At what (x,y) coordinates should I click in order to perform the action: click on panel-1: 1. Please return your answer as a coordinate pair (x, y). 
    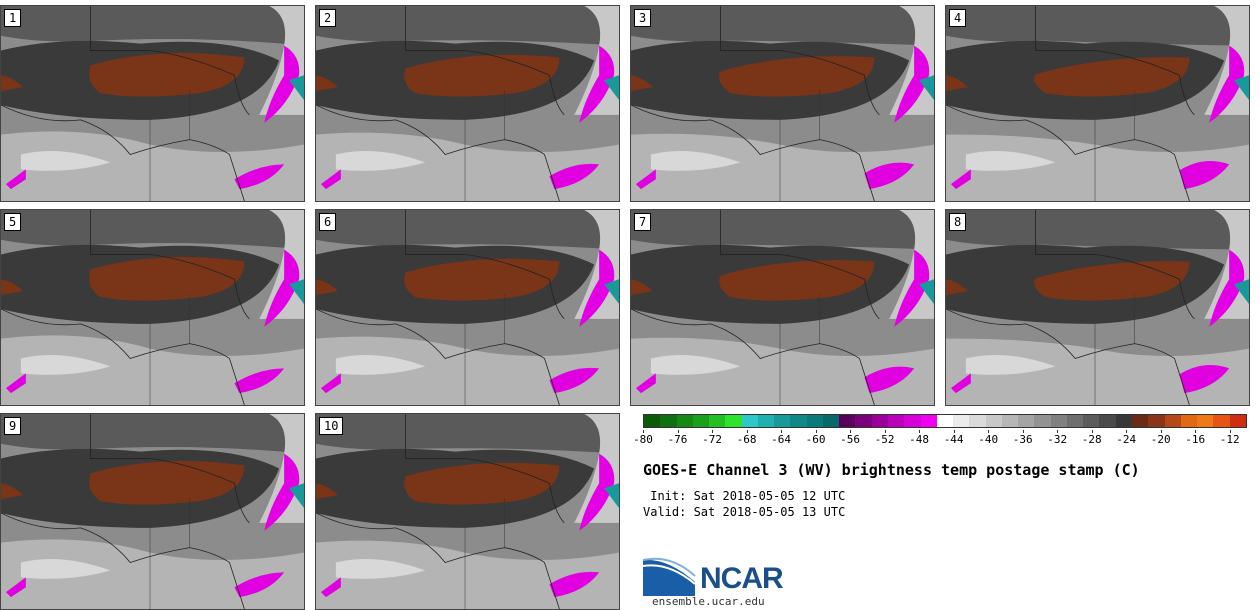
    Looking at the image, I should click on (152, 103).